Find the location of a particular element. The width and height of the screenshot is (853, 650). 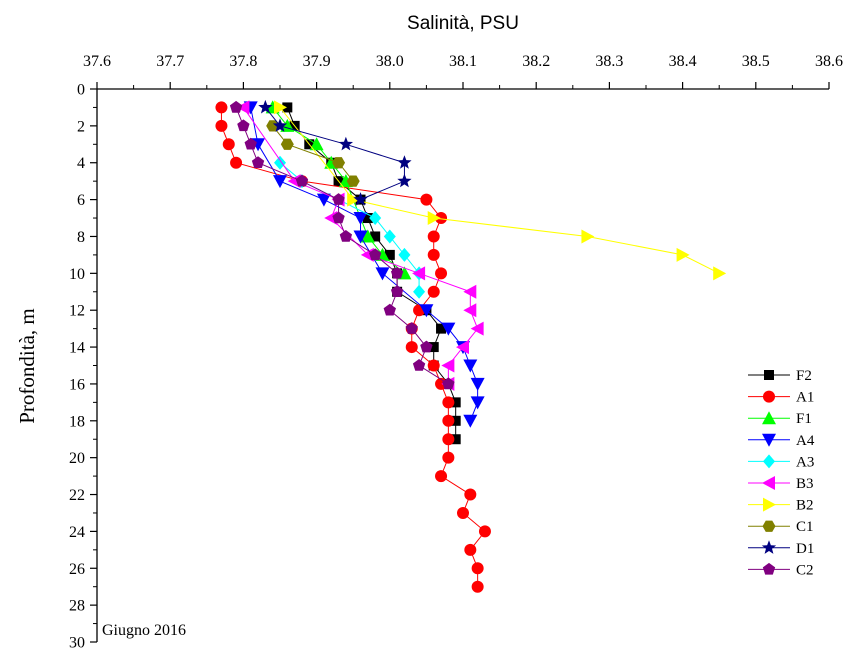

y-tick-label: 0 is located at coordinates (81, 90).